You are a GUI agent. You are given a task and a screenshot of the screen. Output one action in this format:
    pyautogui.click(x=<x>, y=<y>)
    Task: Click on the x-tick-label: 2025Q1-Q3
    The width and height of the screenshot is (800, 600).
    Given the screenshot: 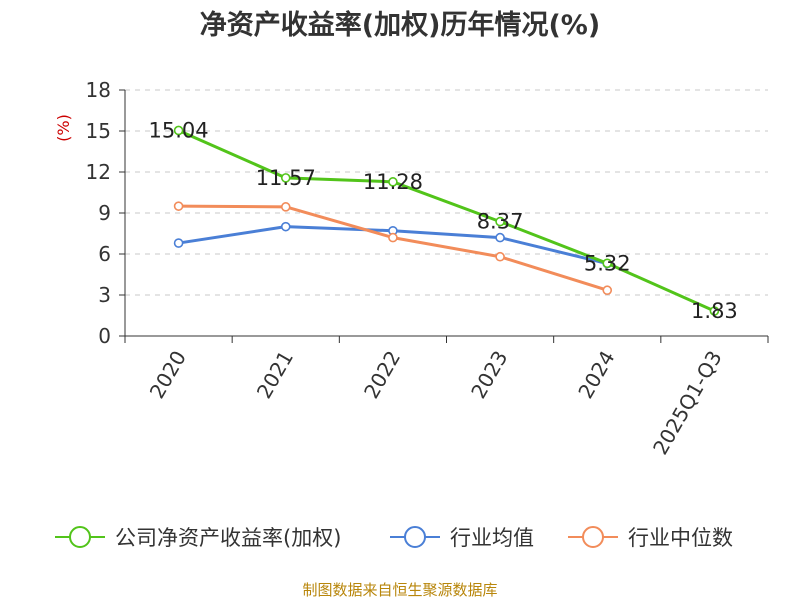 What is the action you would take?
    pyautogui.click(x=687, y=403)
    